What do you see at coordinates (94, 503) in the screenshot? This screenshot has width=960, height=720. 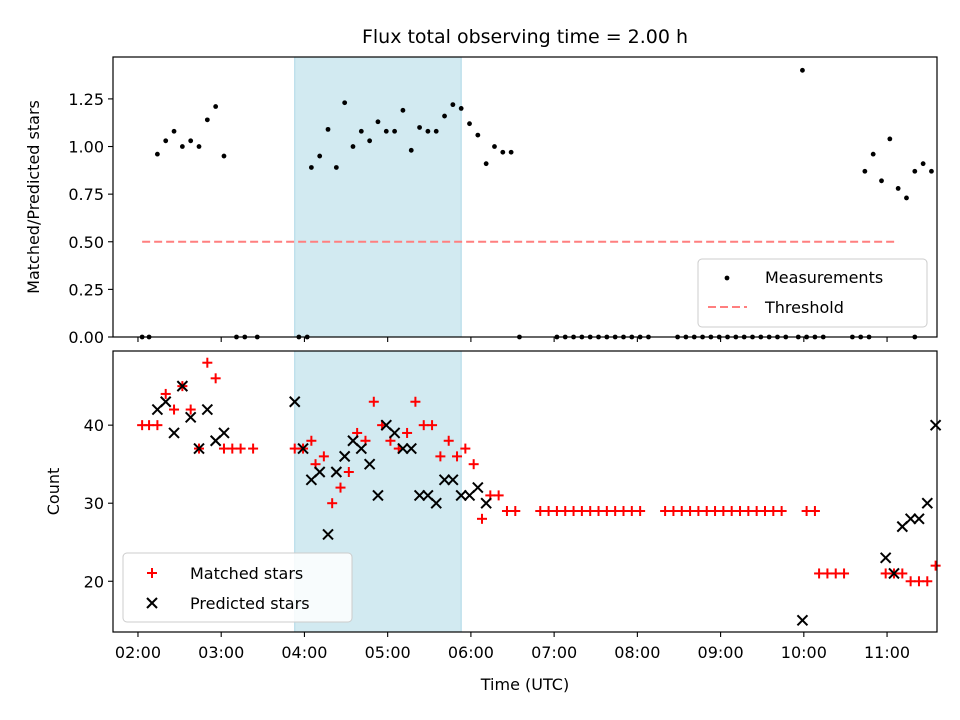 I see `bottom-y-tick-label: 30` at bounding box center [94, 503].